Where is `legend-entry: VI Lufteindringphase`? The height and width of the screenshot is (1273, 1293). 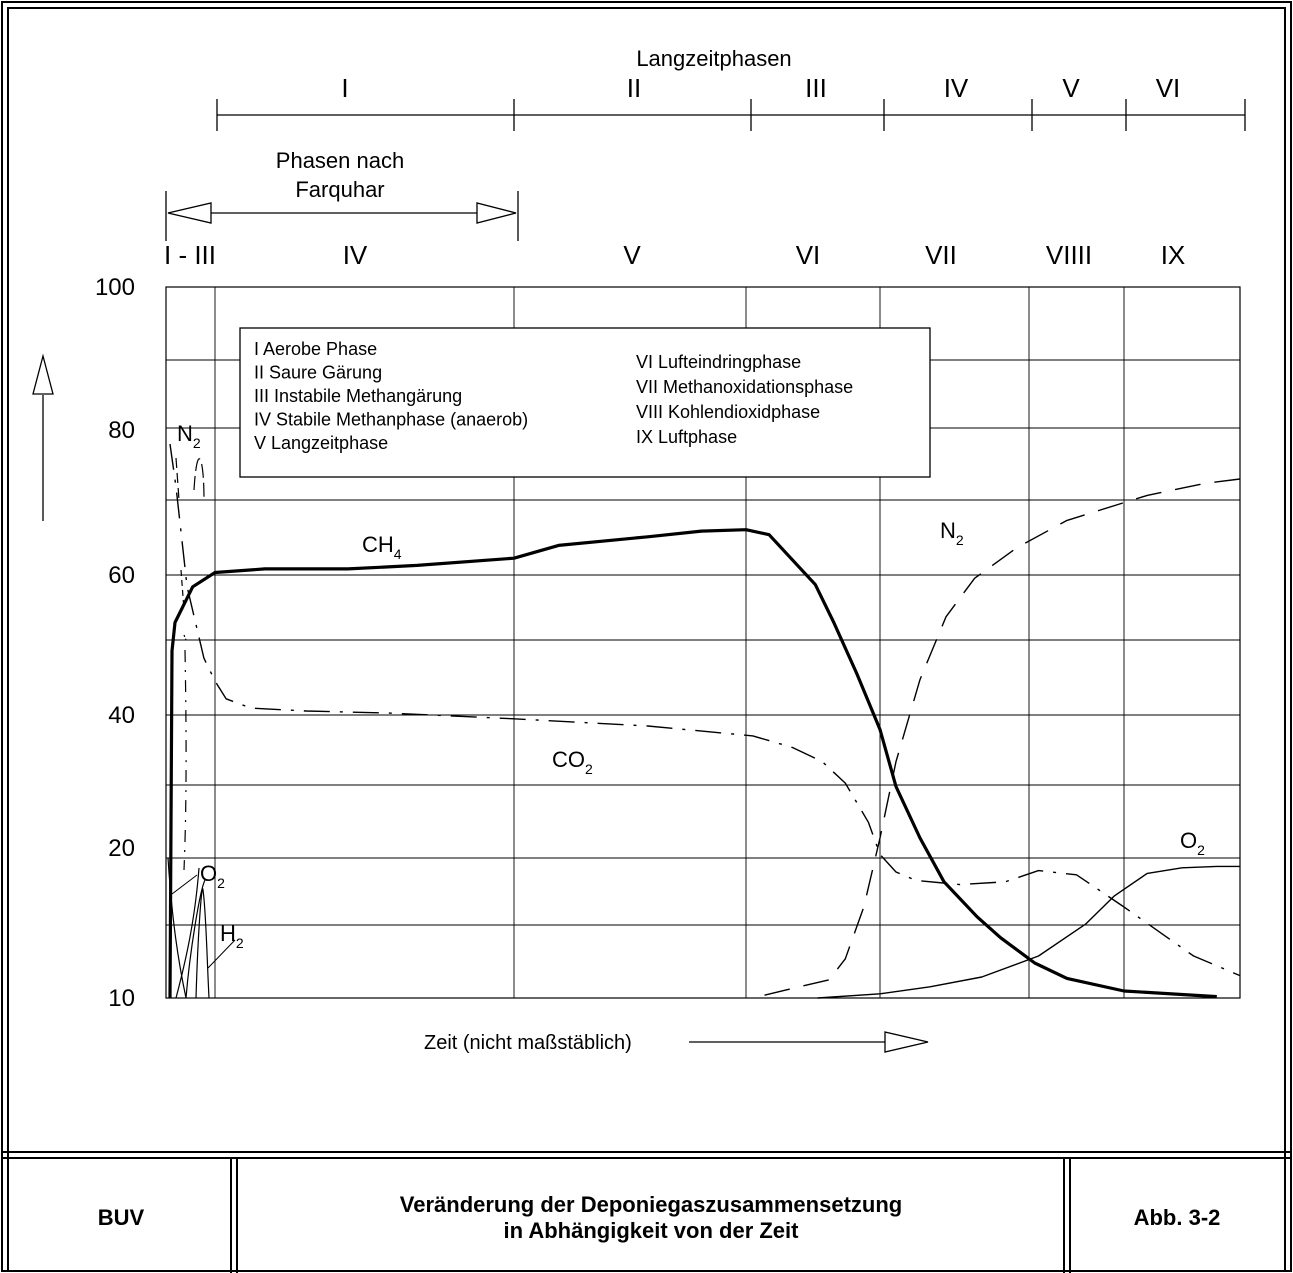
legend-entry: VI Lufteindringphase is located at coordinates (718, 362).